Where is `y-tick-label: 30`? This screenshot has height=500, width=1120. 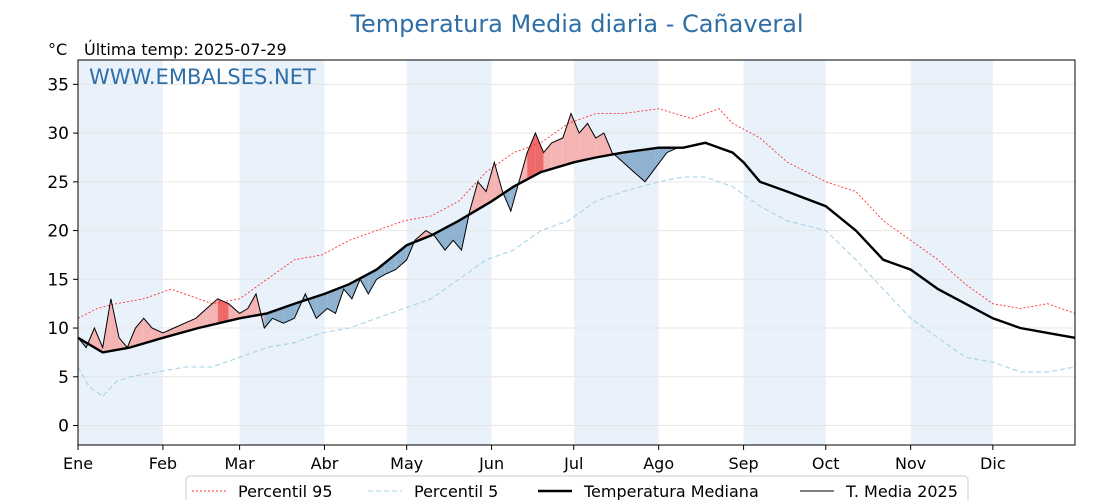 y-tick-label: 30 is located at coordinates (58, 134).